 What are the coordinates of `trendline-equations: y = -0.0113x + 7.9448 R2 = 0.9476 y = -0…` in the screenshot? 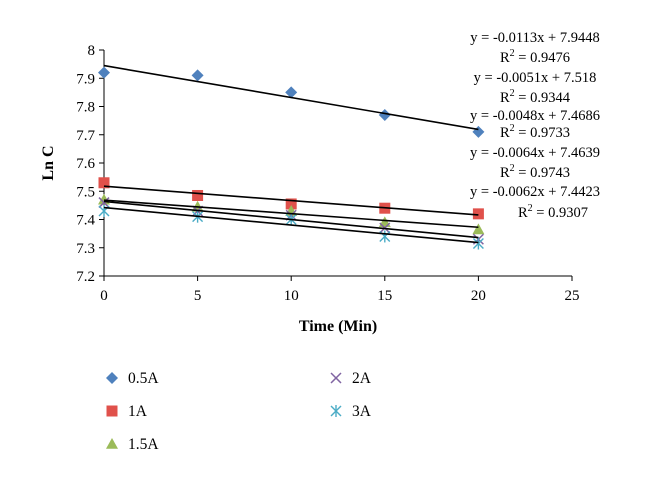 It's located at (535, 125).